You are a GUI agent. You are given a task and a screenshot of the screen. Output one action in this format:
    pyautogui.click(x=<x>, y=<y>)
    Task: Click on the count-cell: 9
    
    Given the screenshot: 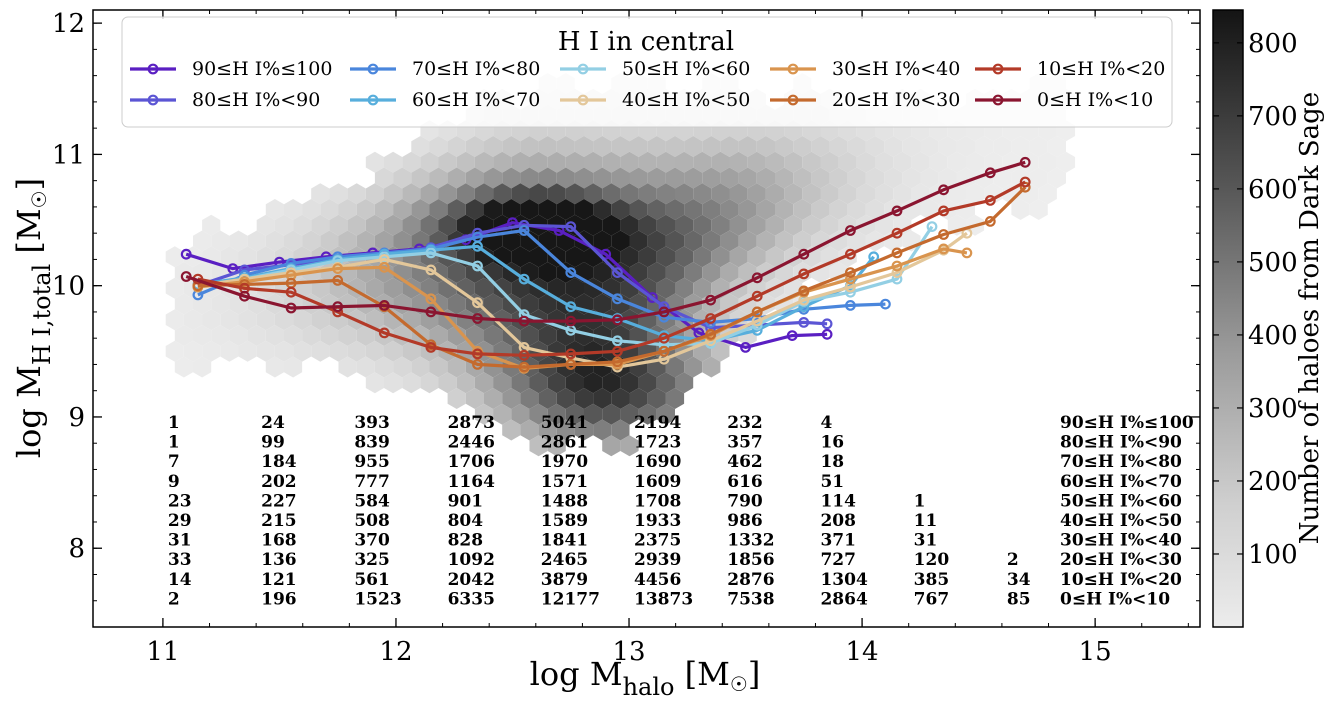 What is the action you would take?
    pyautogui.click(x=174, y=482)
    